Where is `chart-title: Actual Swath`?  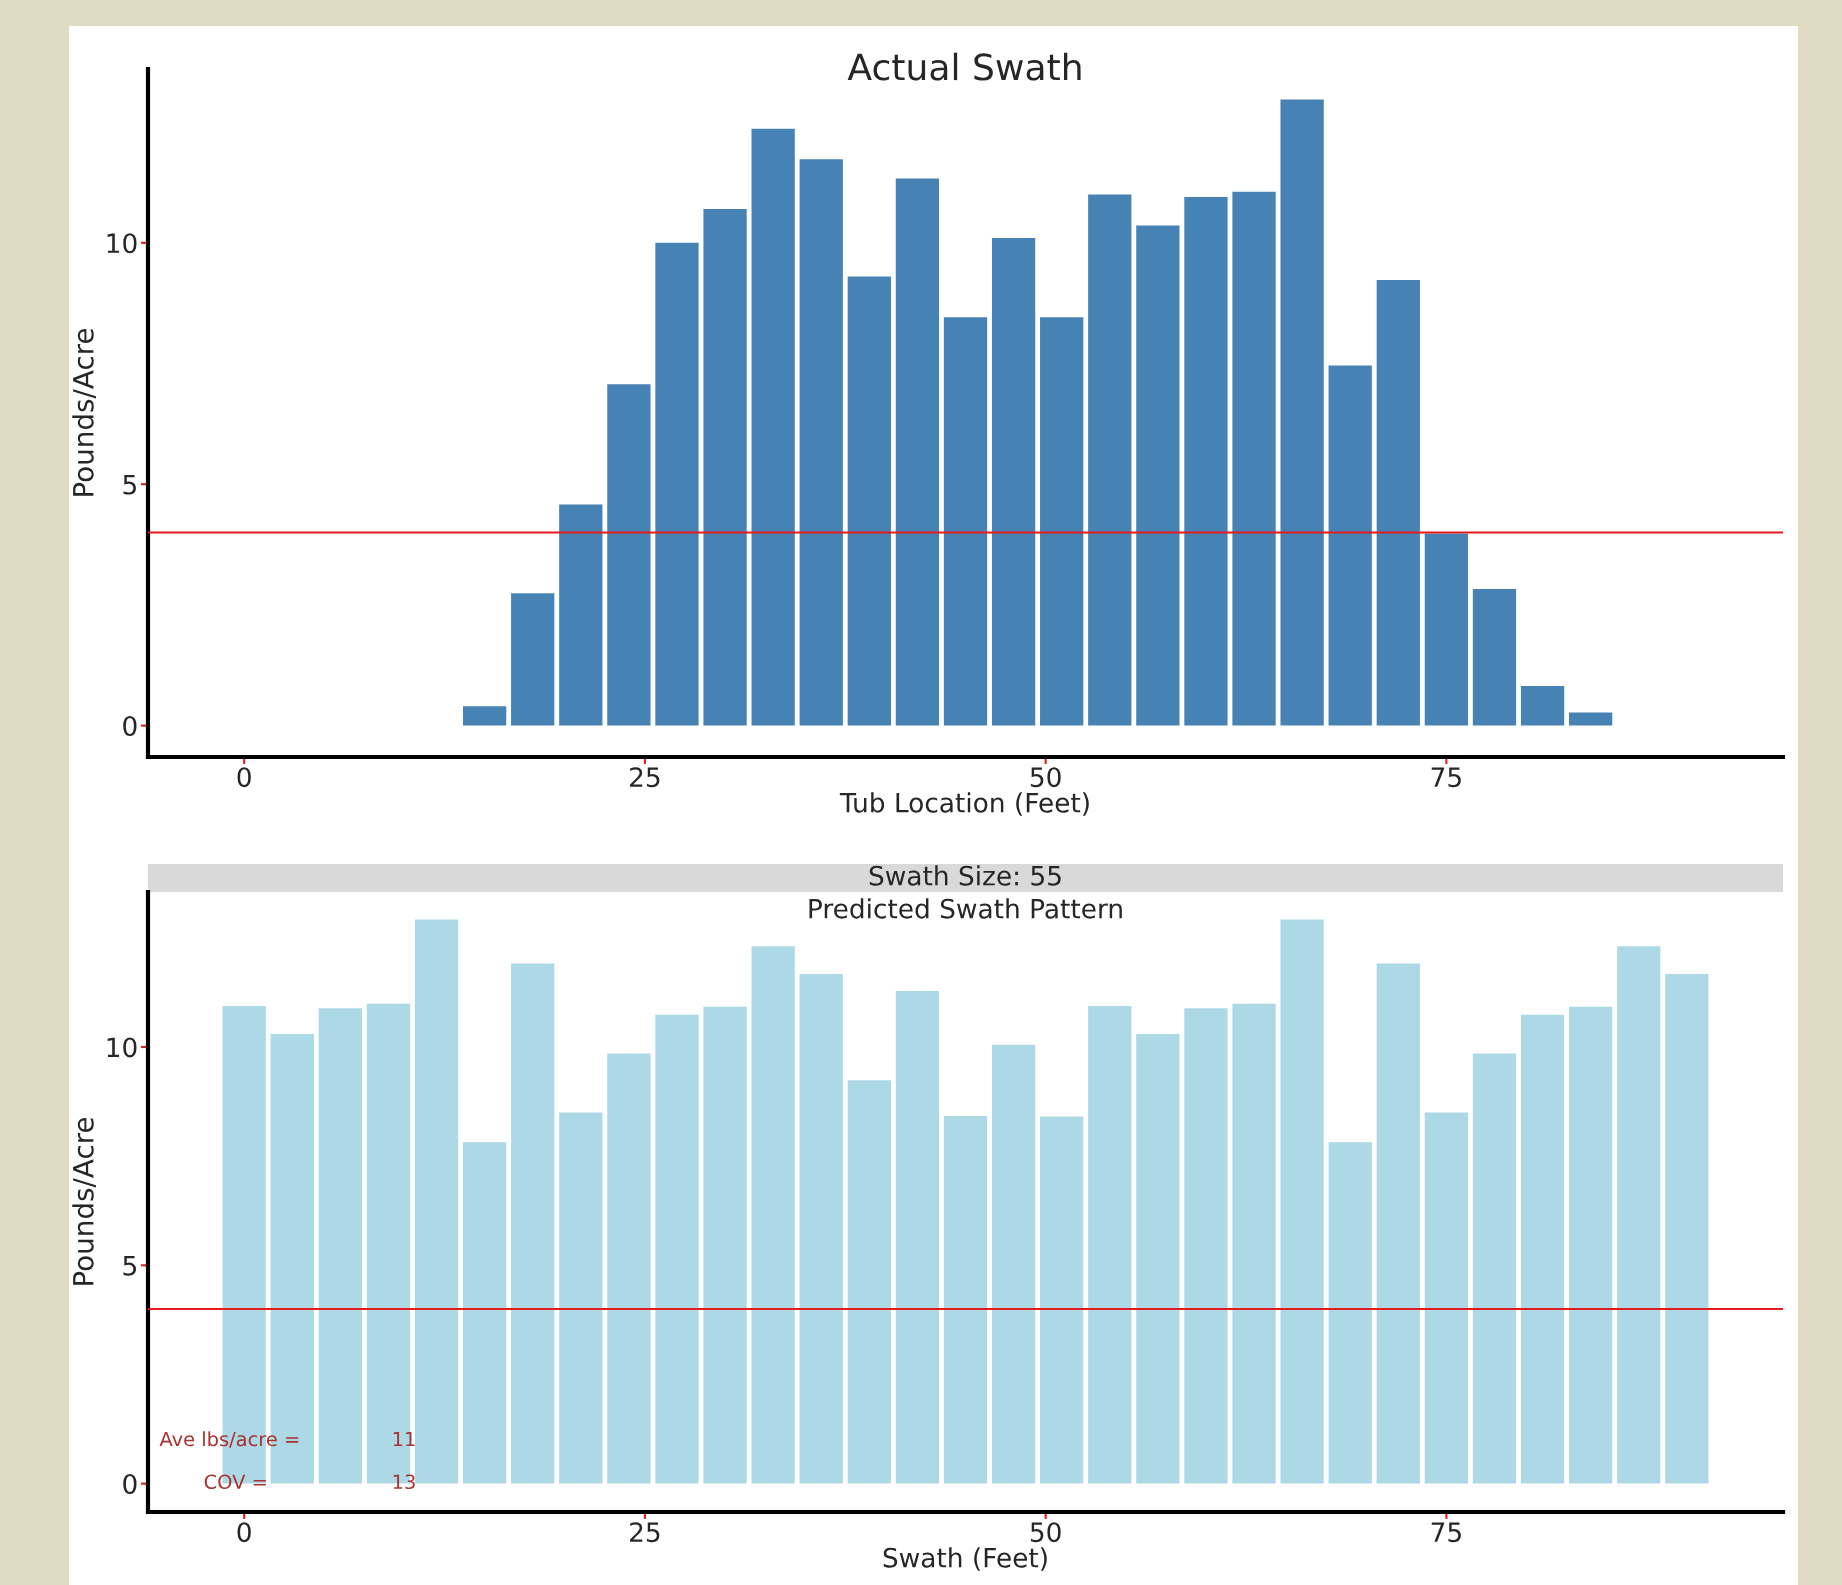 chart-title: Actual Swath is located at coordinates (964, 66).